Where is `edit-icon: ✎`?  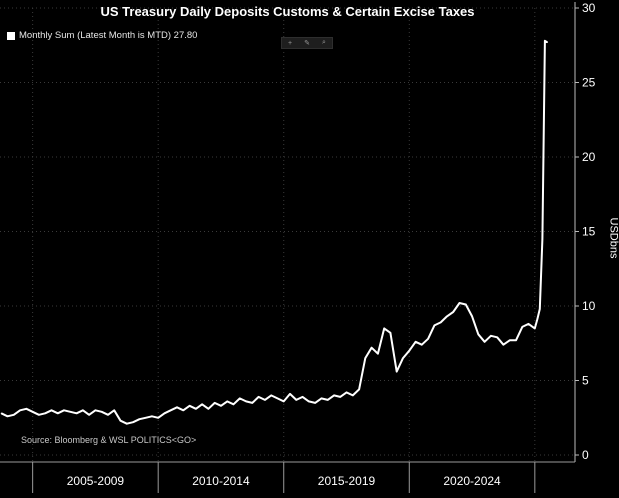
edit-icon: ✎ is located at coordinates (307, 43).